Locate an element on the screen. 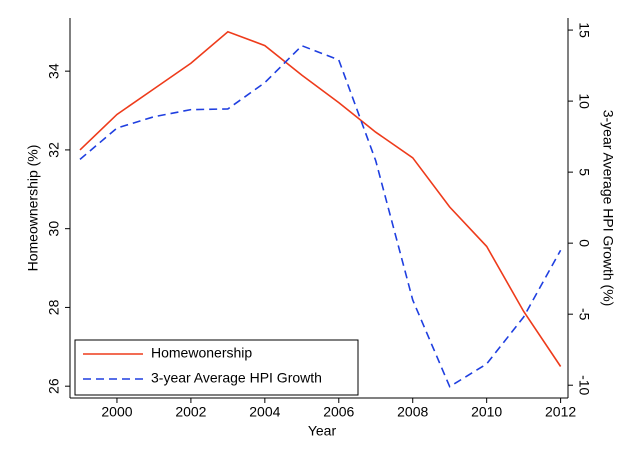 The image size is (627, 451). legend-label: 3-year Average HPI Growth is located at coordinates (236, 378).